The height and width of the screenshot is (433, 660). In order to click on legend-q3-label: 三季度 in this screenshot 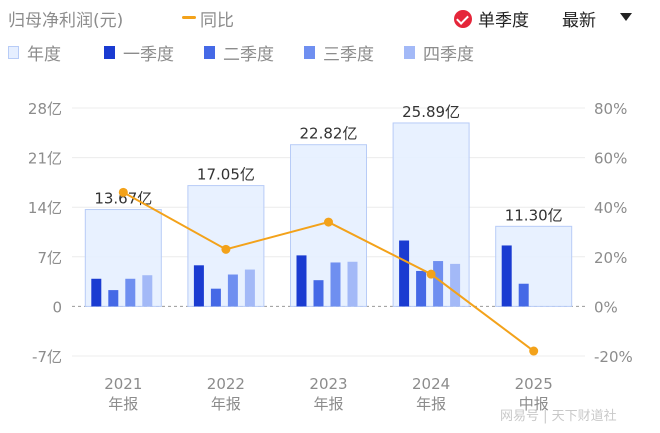, I will do `click(348, 55)`.